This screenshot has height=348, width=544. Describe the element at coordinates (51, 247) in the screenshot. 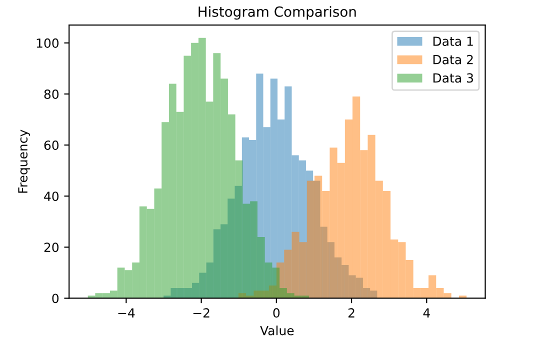

I see `y-tick-label: 20` at that location.